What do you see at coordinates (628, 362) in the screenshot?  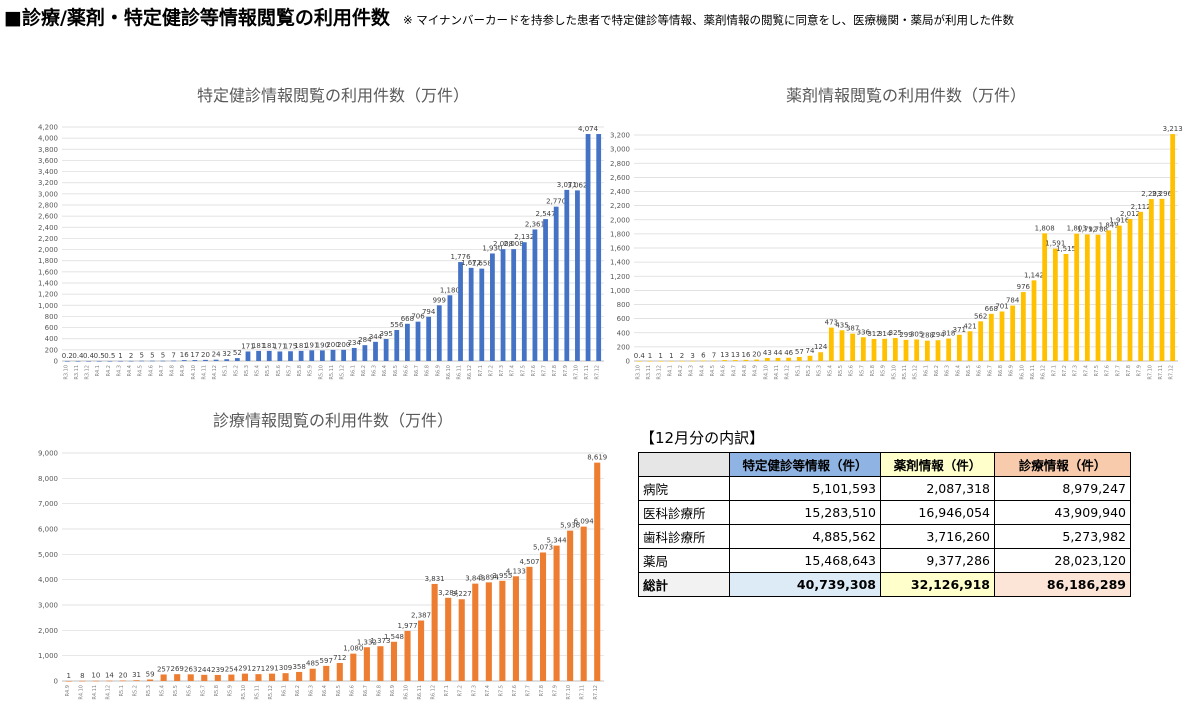 I see `y-tick-label: 0` at bounding box center [628, 362].